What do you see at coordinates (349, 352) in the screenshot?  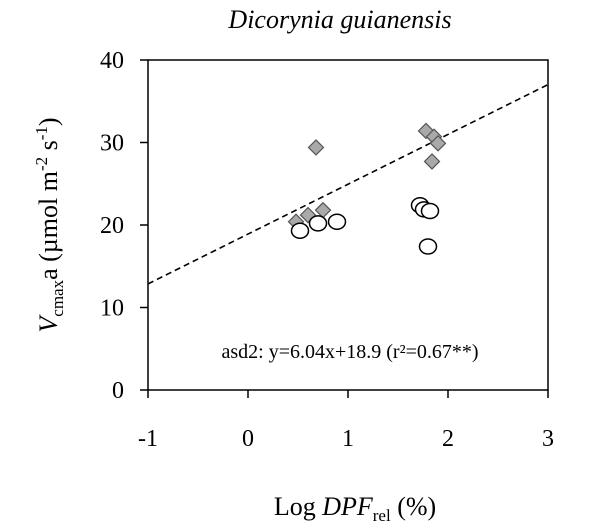 I see `regression-annotation: asd2: y=6.04x+18.9 (r²=0.67**)` at bounding box center [349, 352].